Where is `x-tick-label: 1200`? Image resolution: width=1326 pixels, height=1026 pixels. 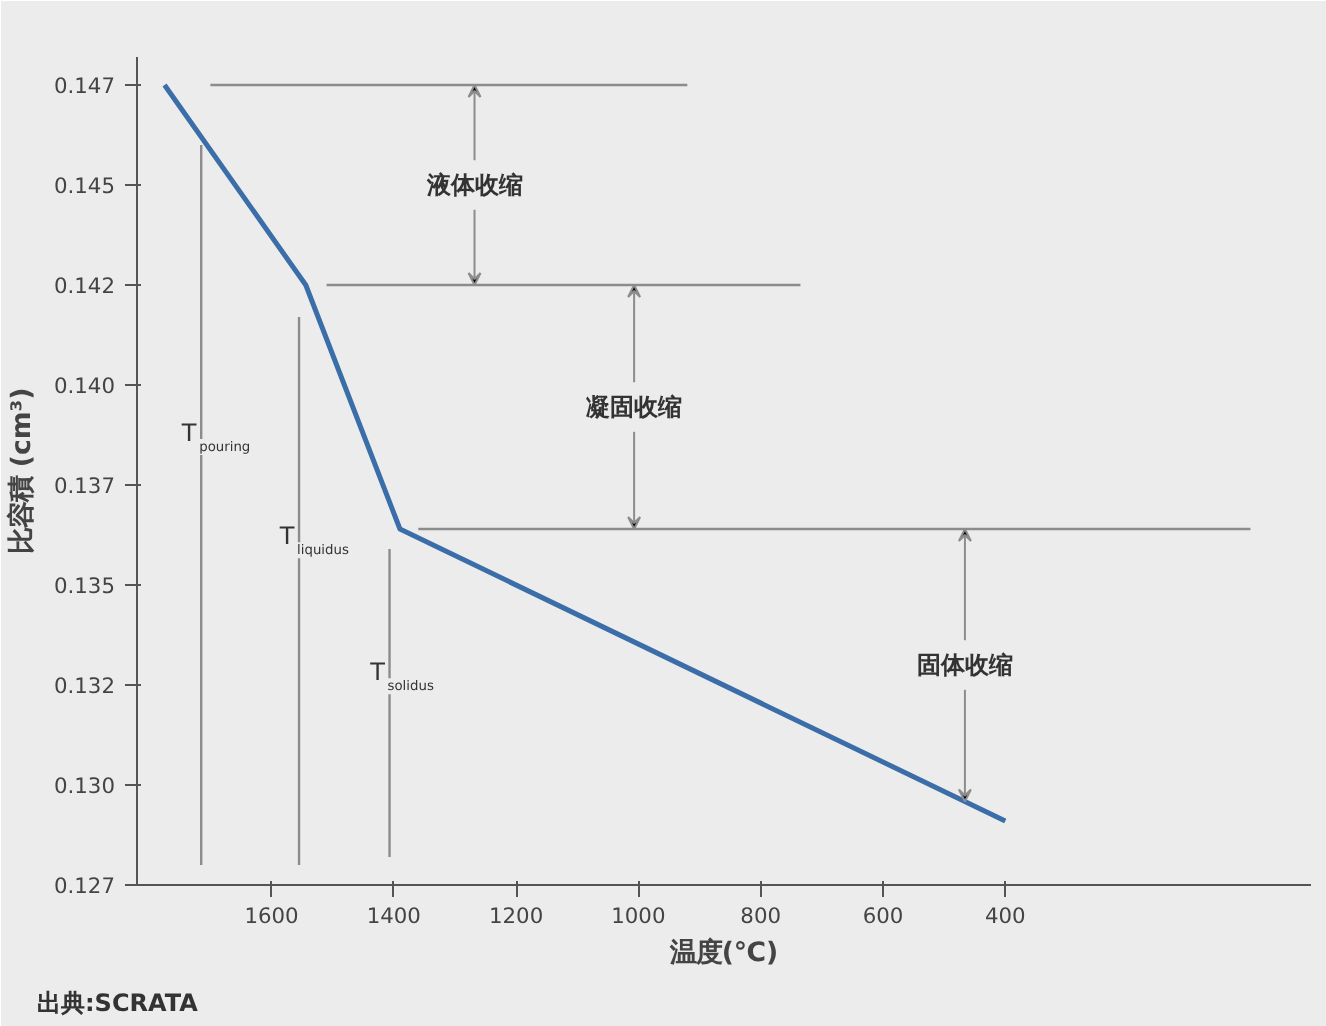 x-tick-label: 1200 is located at coordinates (516, 916).